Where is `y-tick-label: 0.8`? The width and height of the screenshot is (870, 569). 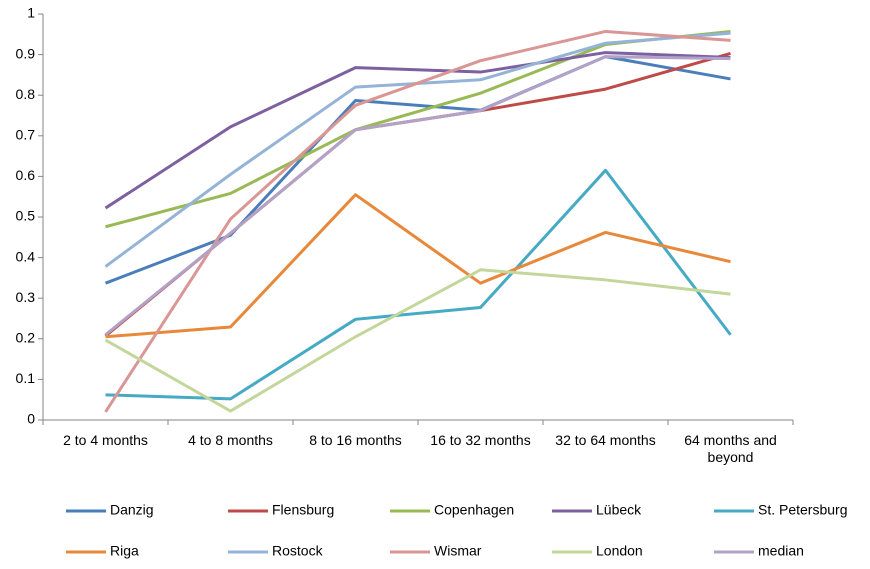
y-tick-label: 0.8 is located at coordinates (26, 94).